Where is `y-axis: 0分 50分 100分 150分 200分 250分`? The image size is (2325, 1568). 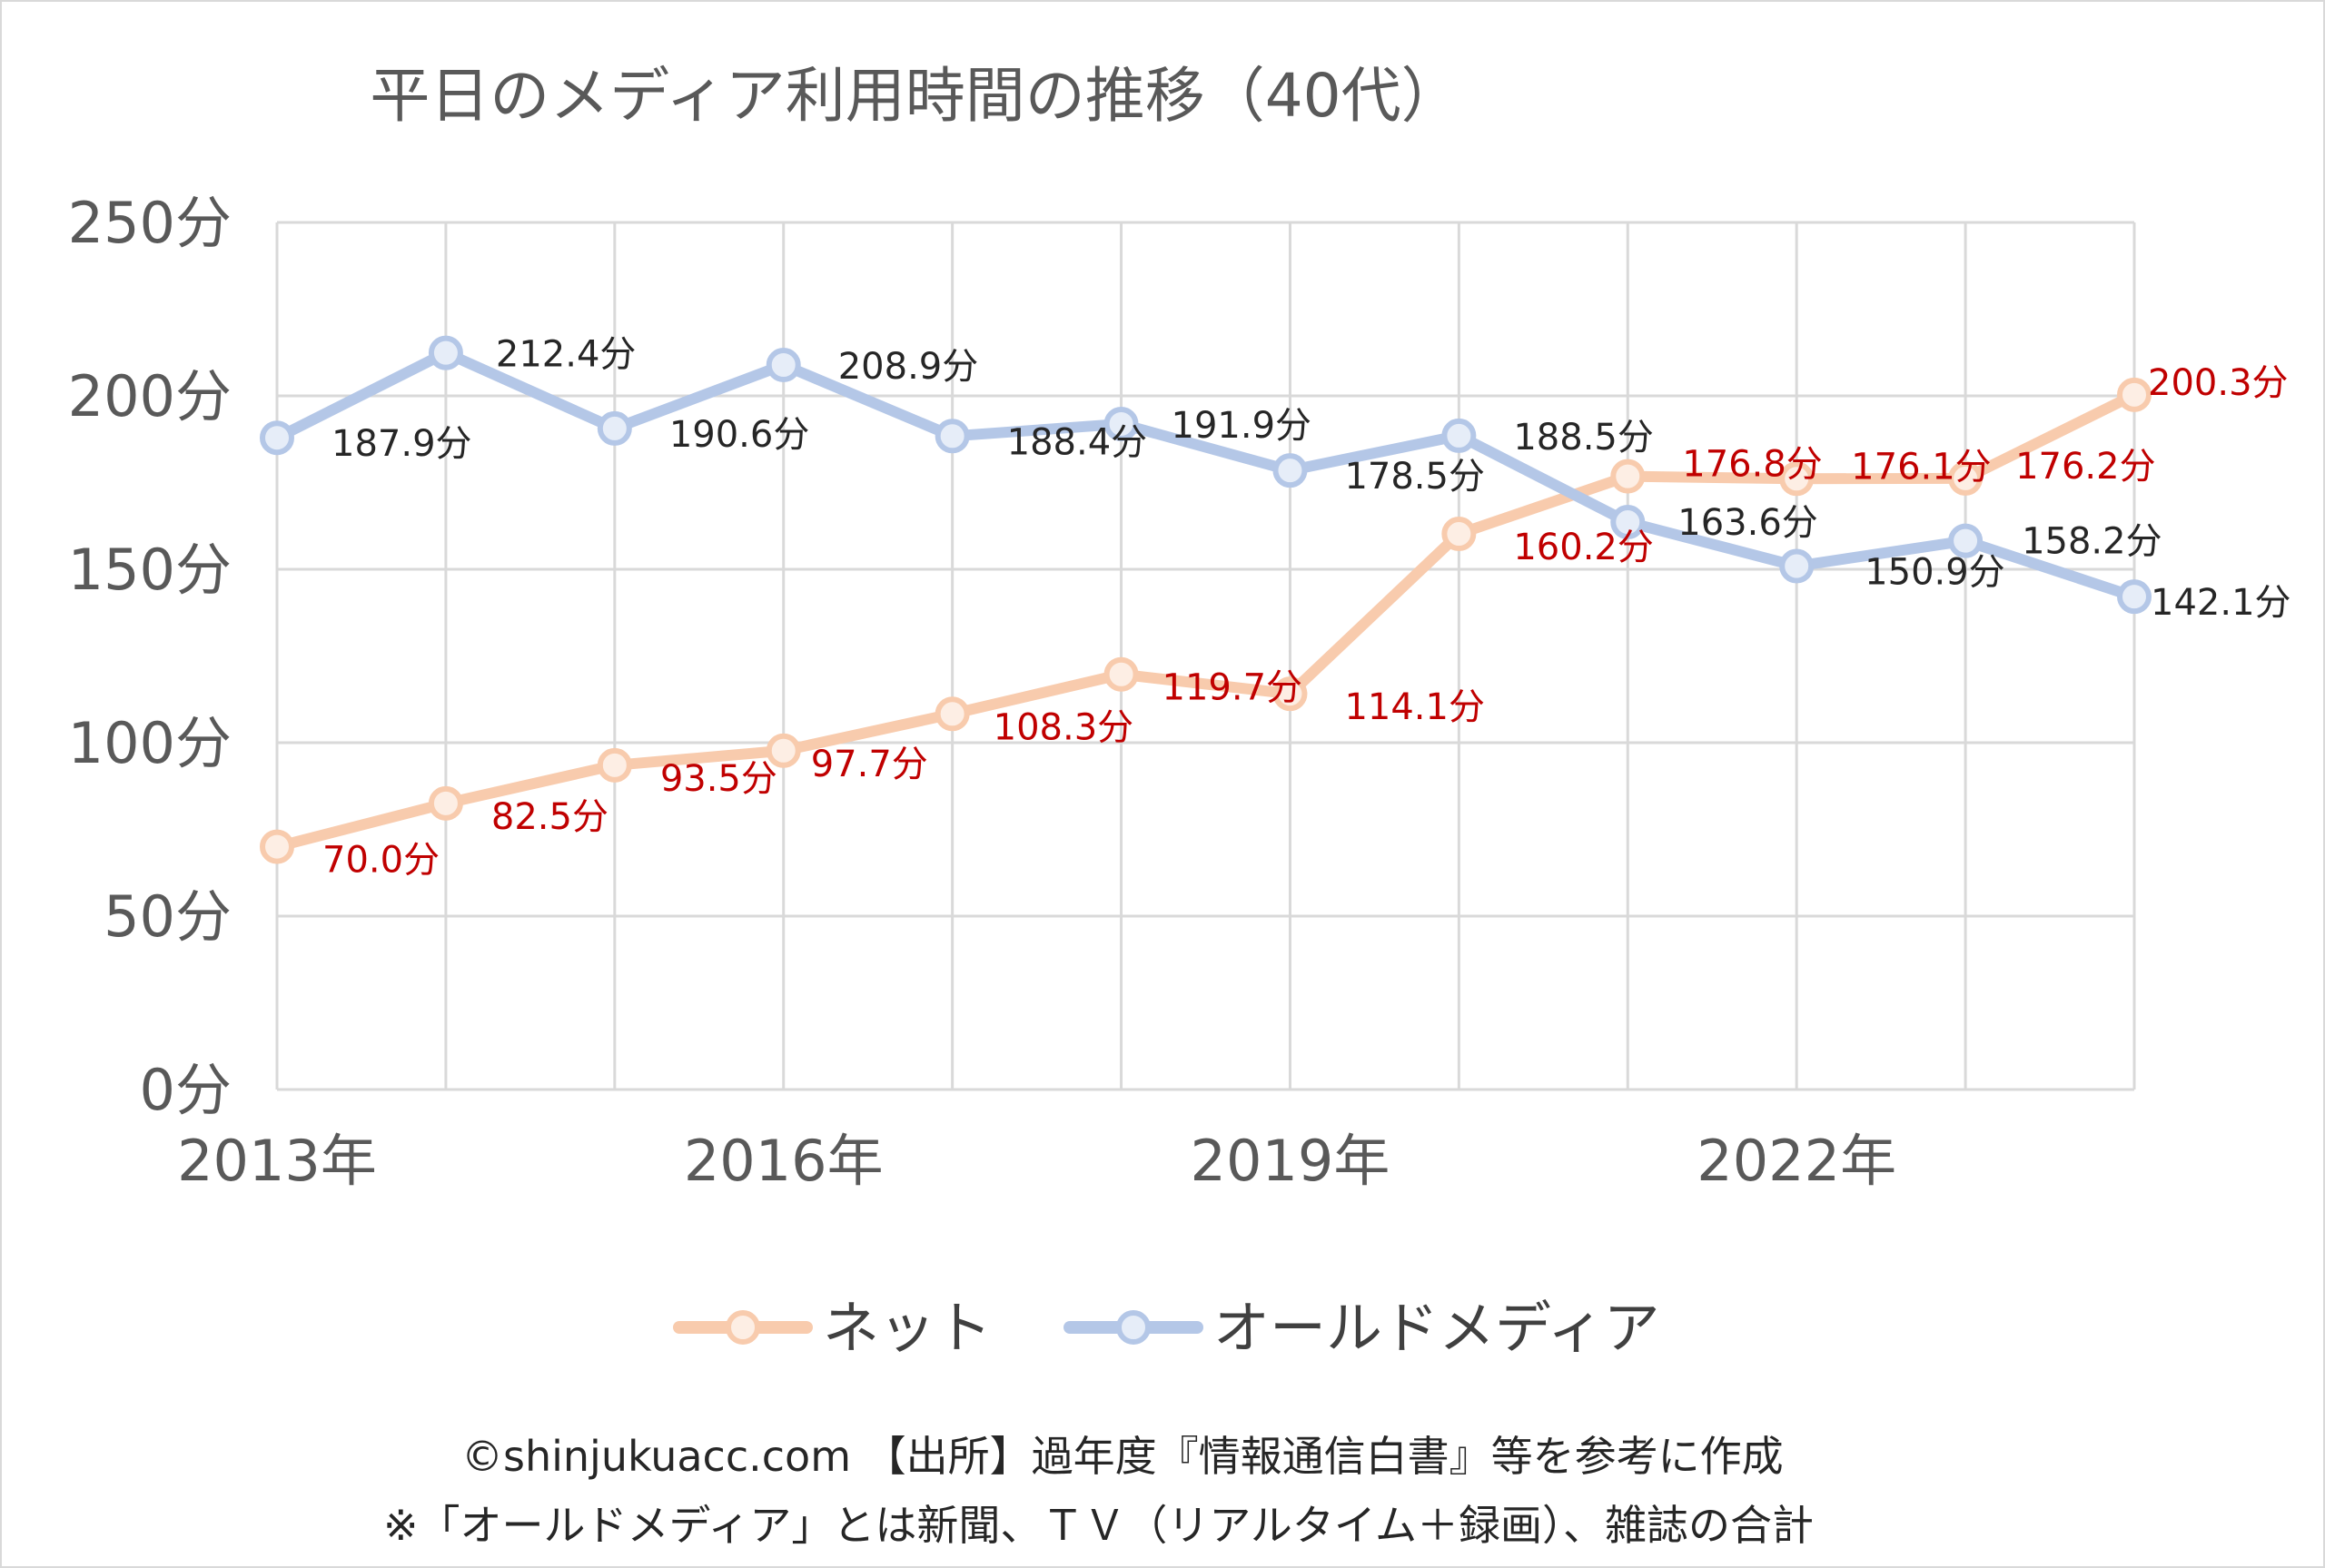 y-axis: 0分 50分 100分 150分 200分 250分 is located at coordinates (150, 656).